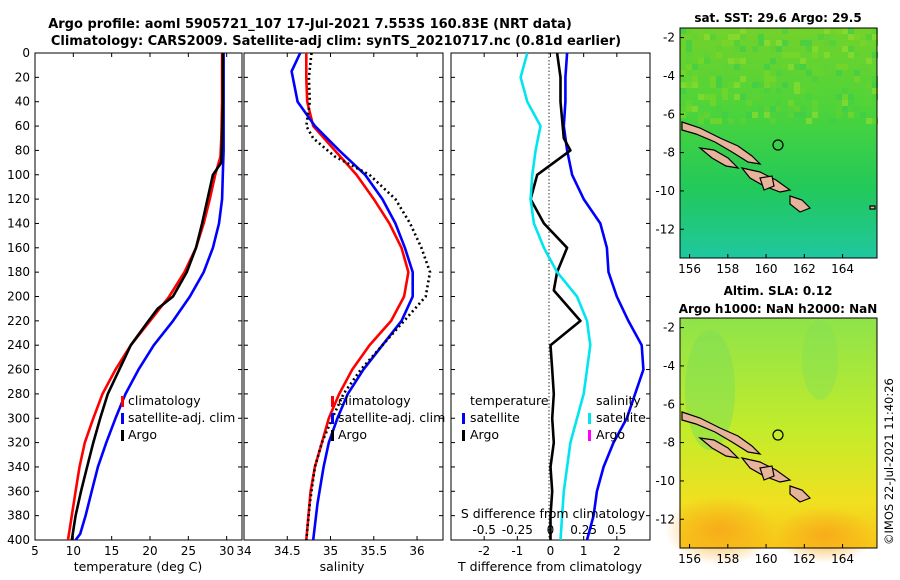  What do you see at coordinates (549, 530) in the screenshot?
I see `difference-top-ticks: -0.5 -0.25 0 0.25 0.5` at bounding box center [549, 530].